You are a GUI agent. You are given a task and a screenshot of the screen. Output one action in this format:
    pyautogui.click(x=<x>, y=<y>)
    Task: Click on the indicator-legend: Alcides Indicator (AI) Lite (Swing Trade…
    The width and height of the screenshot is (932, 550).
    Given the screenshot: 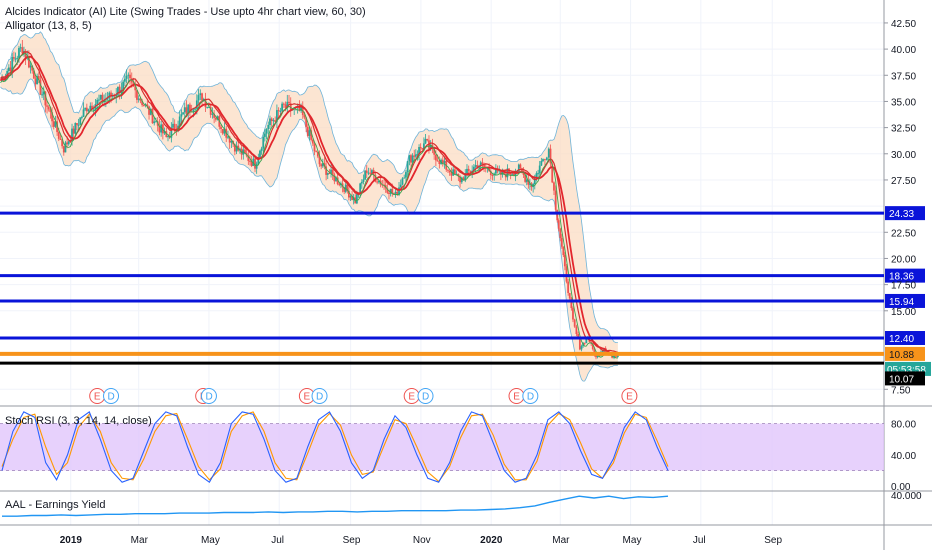 What is the action you would take?
    pyautogui.click(x=185, y=19)
    